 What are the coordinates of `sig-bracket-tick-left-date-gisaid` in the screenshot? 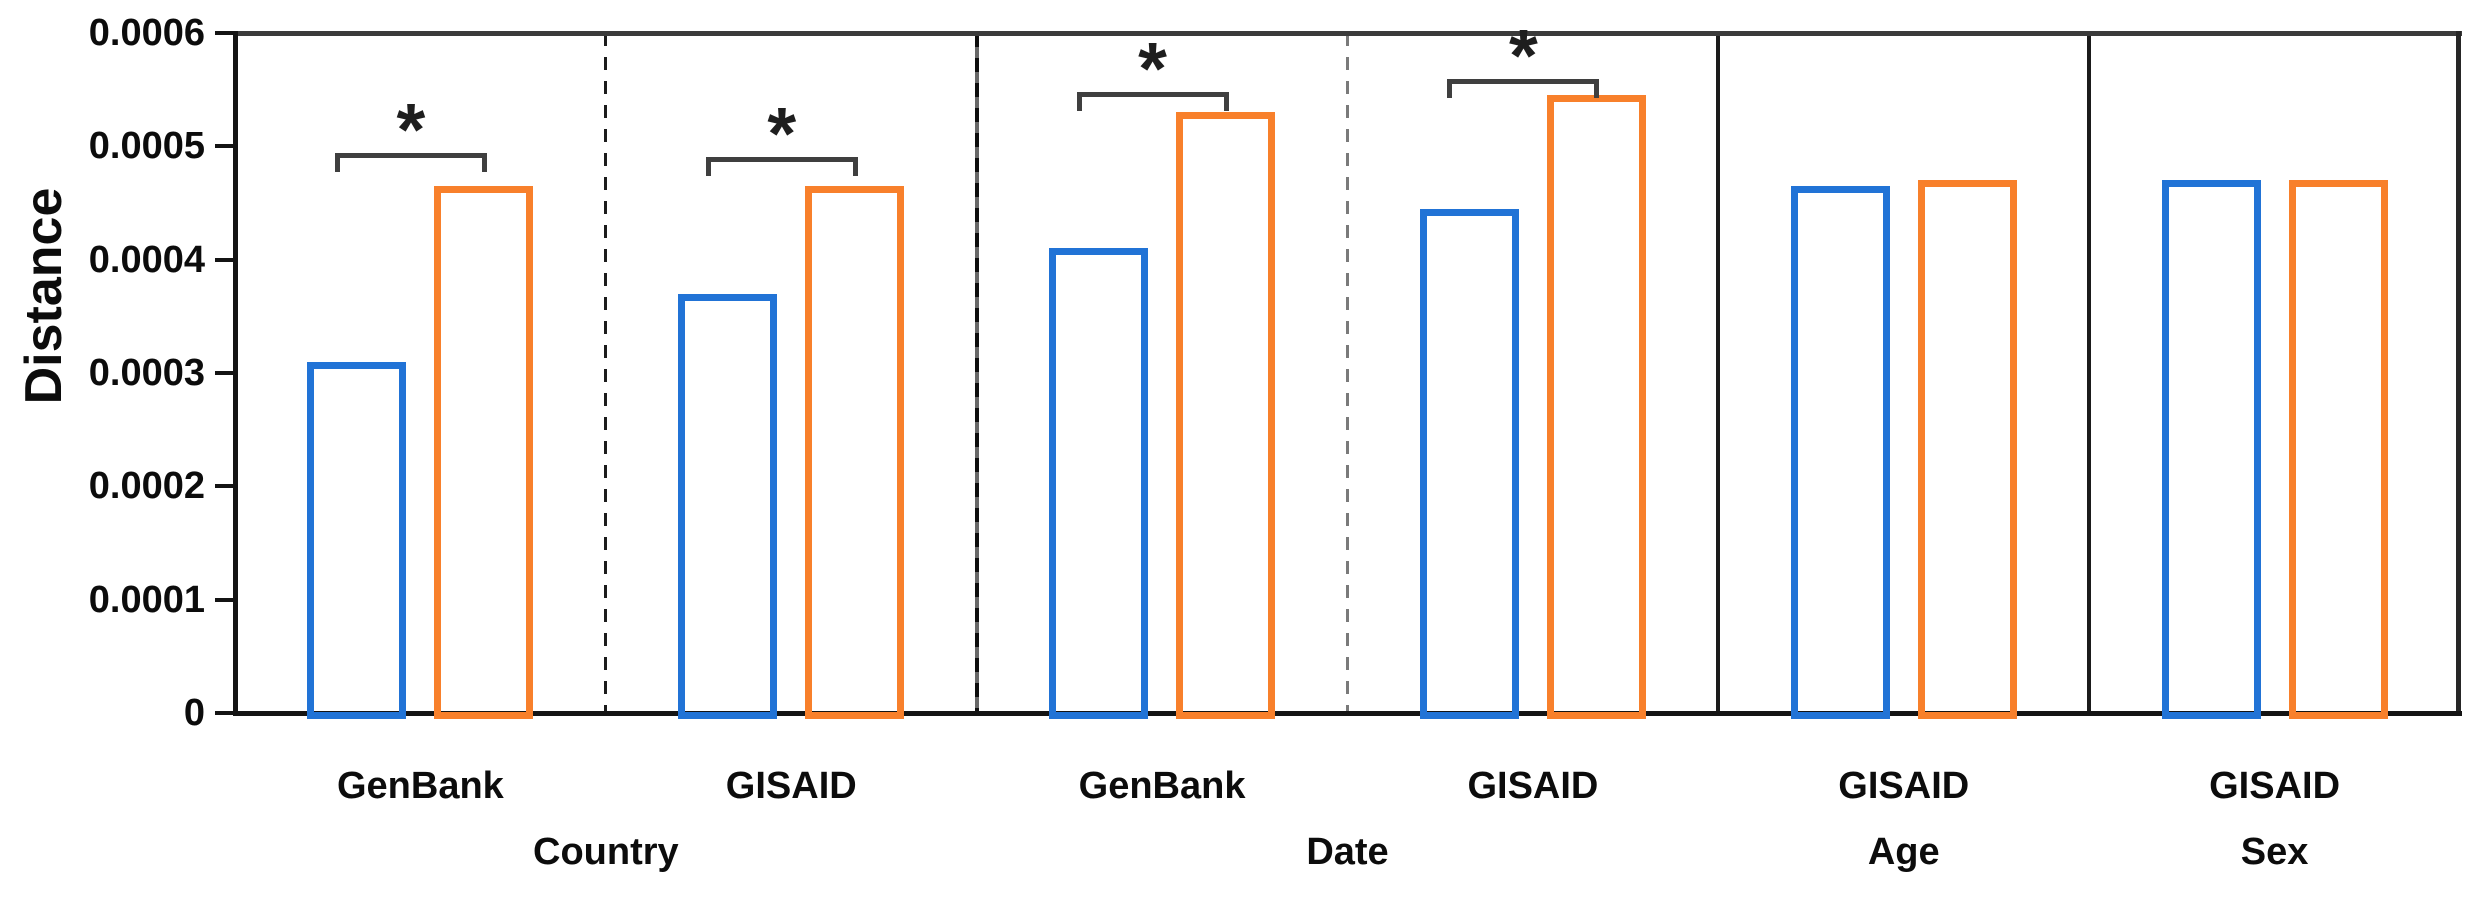 It's located at (1450, 89).